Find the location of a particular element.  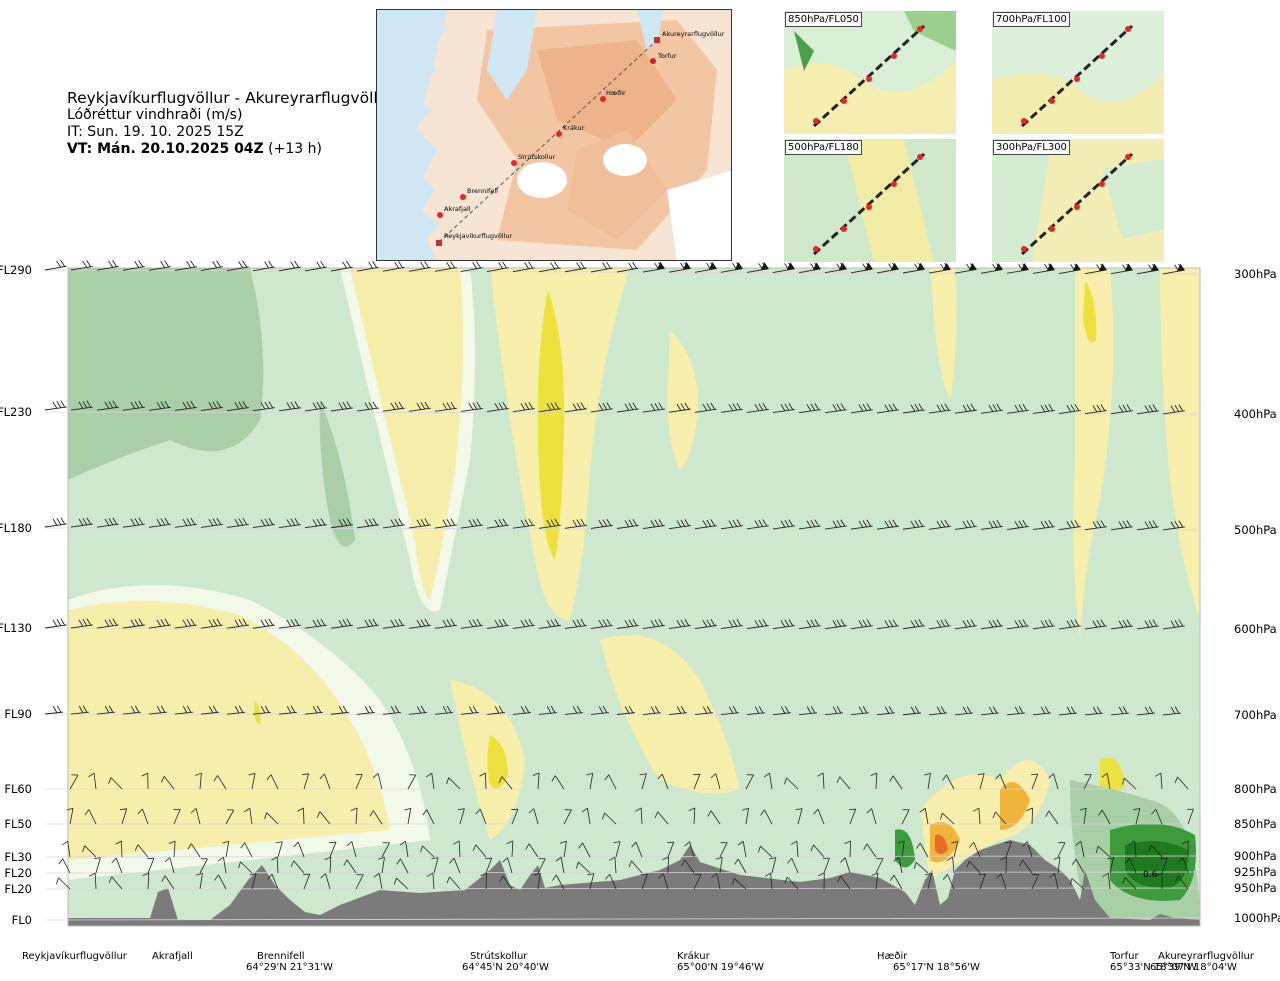

terrain-profile is located at coordinates (634, 883).